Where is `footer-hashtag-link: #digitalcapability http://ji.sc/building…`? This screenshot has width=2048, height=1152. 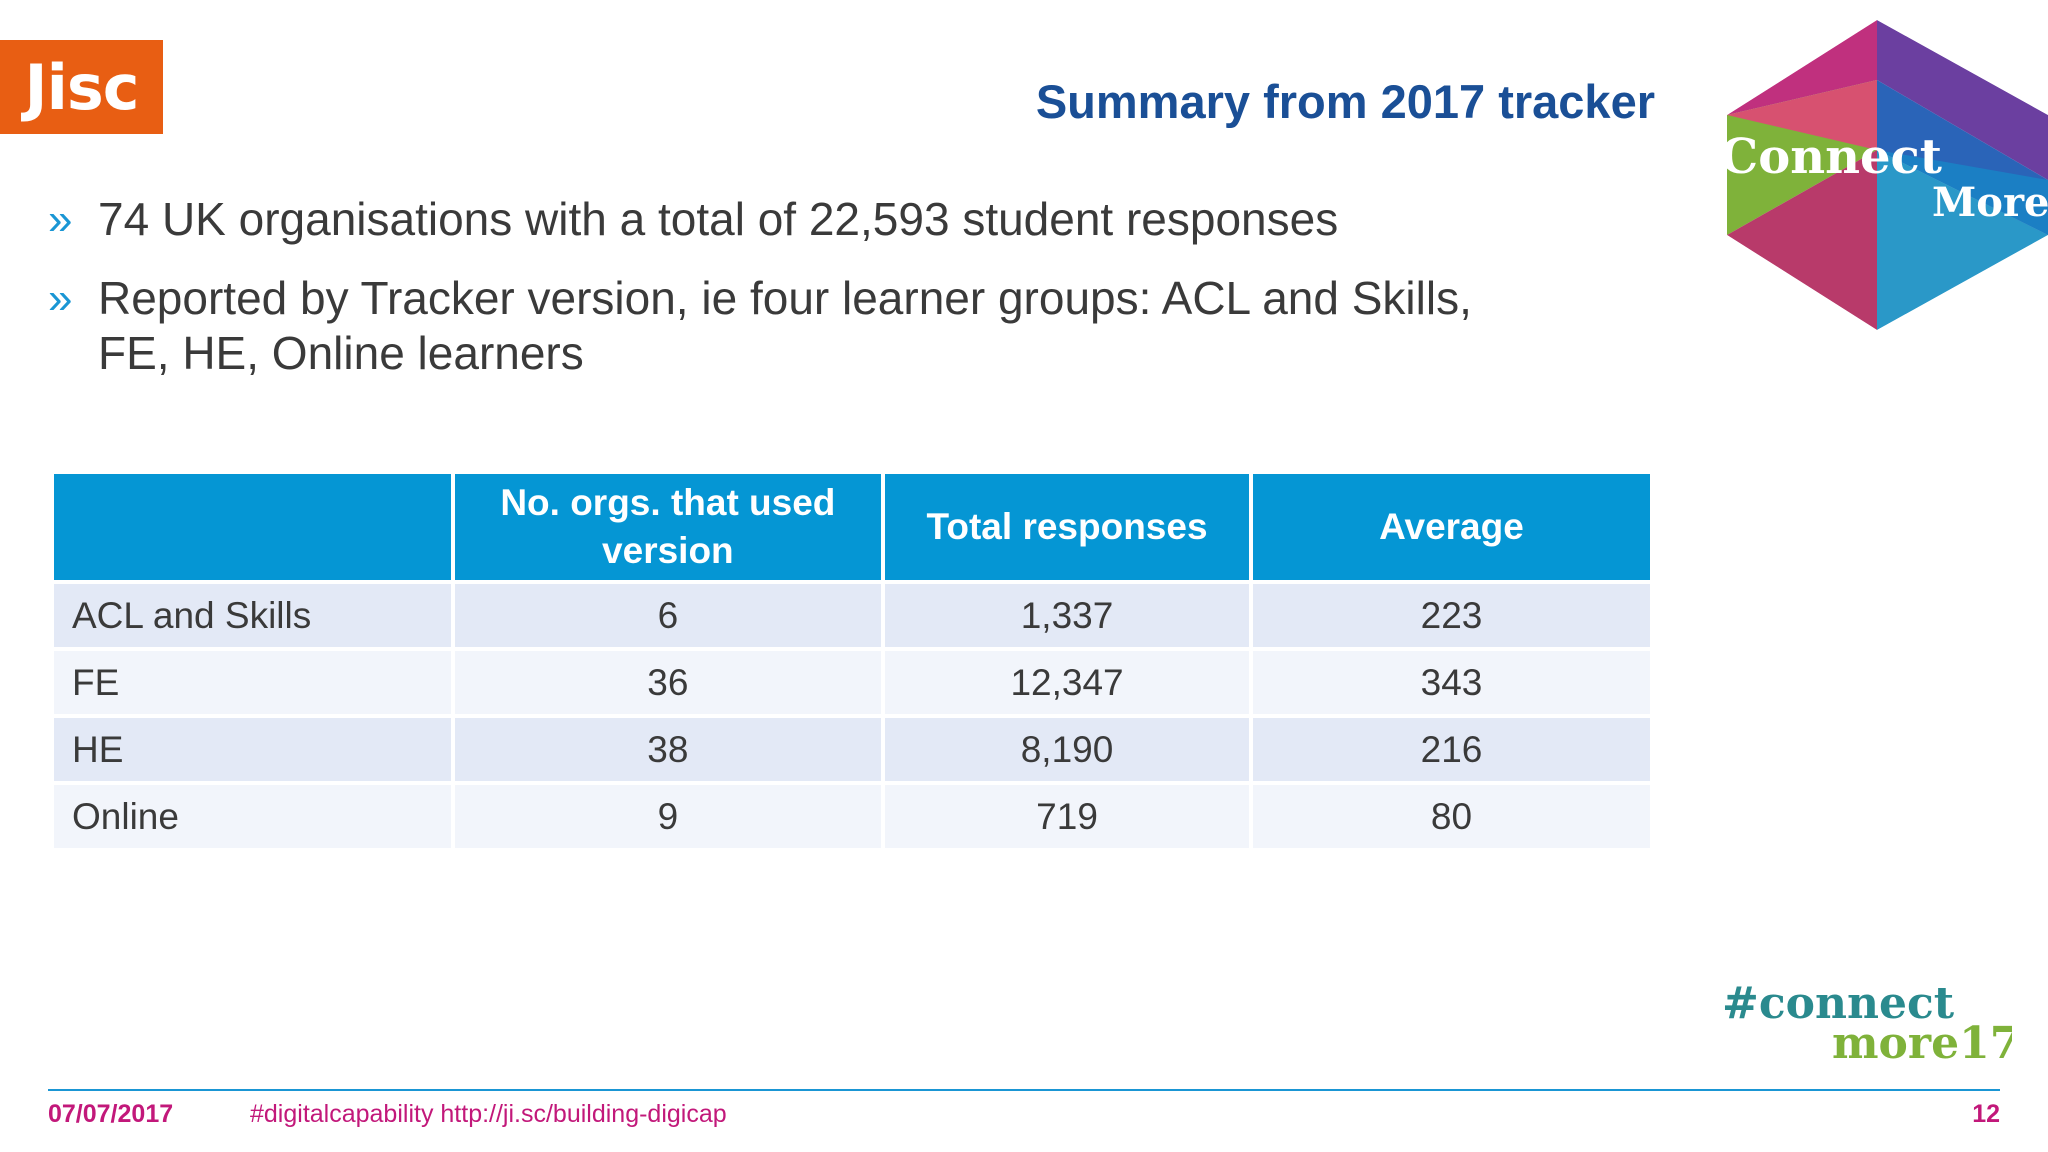
footer-hashtag-link: #digitalcapability http://ji.sc/building… is located at coordinates (488, 1114).